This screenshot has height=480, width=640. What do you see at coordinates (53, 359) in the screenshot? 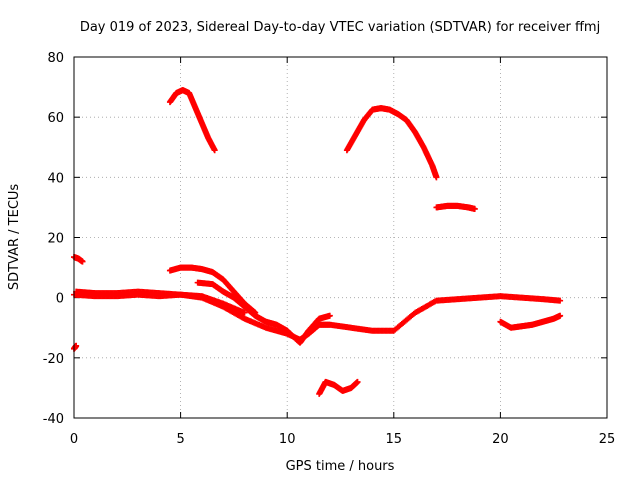
I see `y-tick-label: -20` at bounding box center [53, 359].